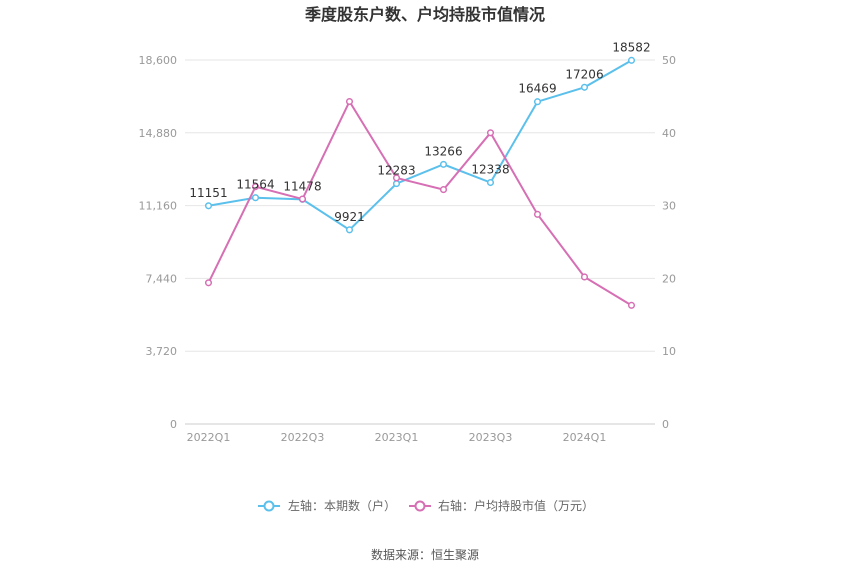 This screenshot has width=850, height=575. I want to click on right-tick-label: 40, so click(669, 133).